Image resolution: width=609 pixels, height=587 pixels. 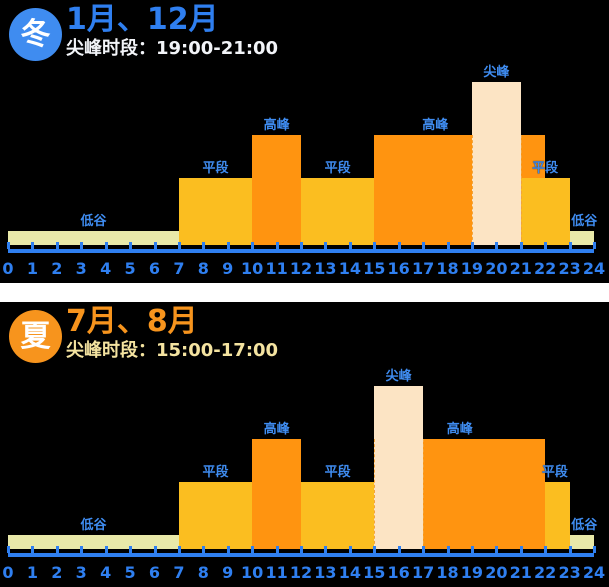 What do you see at coordinates (398, 572) in the screenshot?
I see `axis-tick-label: 16` at bounding box center [398, 572].